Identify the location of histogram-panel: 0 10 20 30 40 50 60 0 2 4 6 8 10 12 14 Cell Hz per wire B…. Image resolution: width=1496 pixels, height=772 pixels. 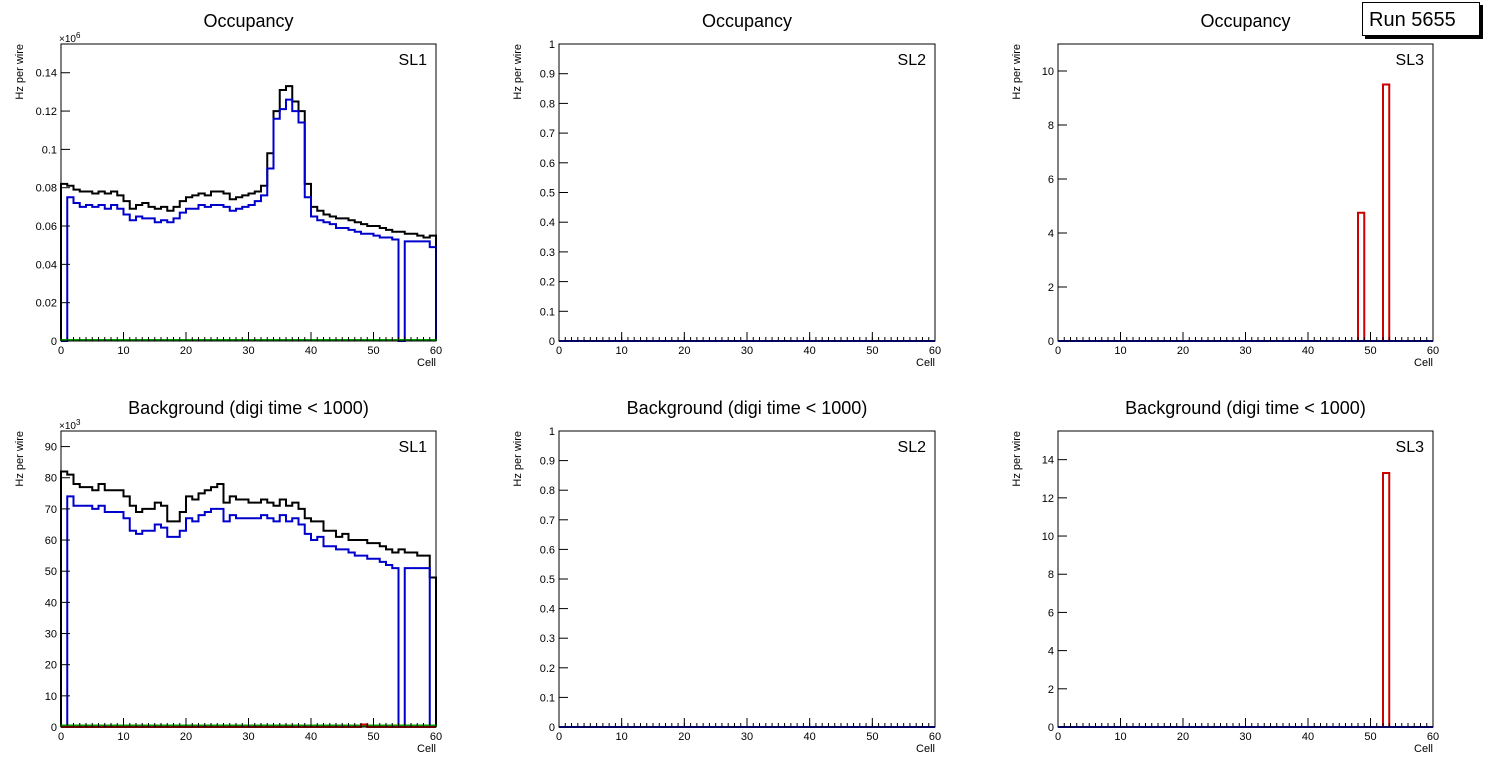
(1225, 576).